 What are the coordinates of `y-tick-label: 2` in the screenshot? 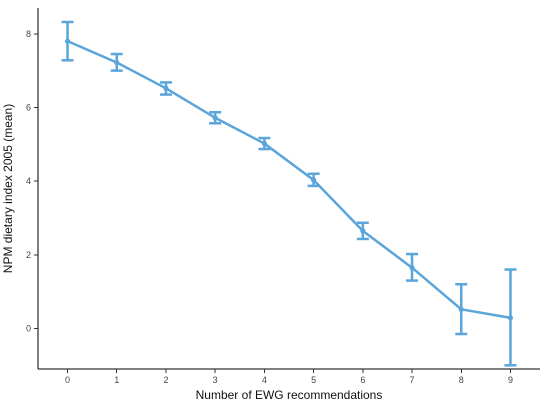 It's located at (28, 255).